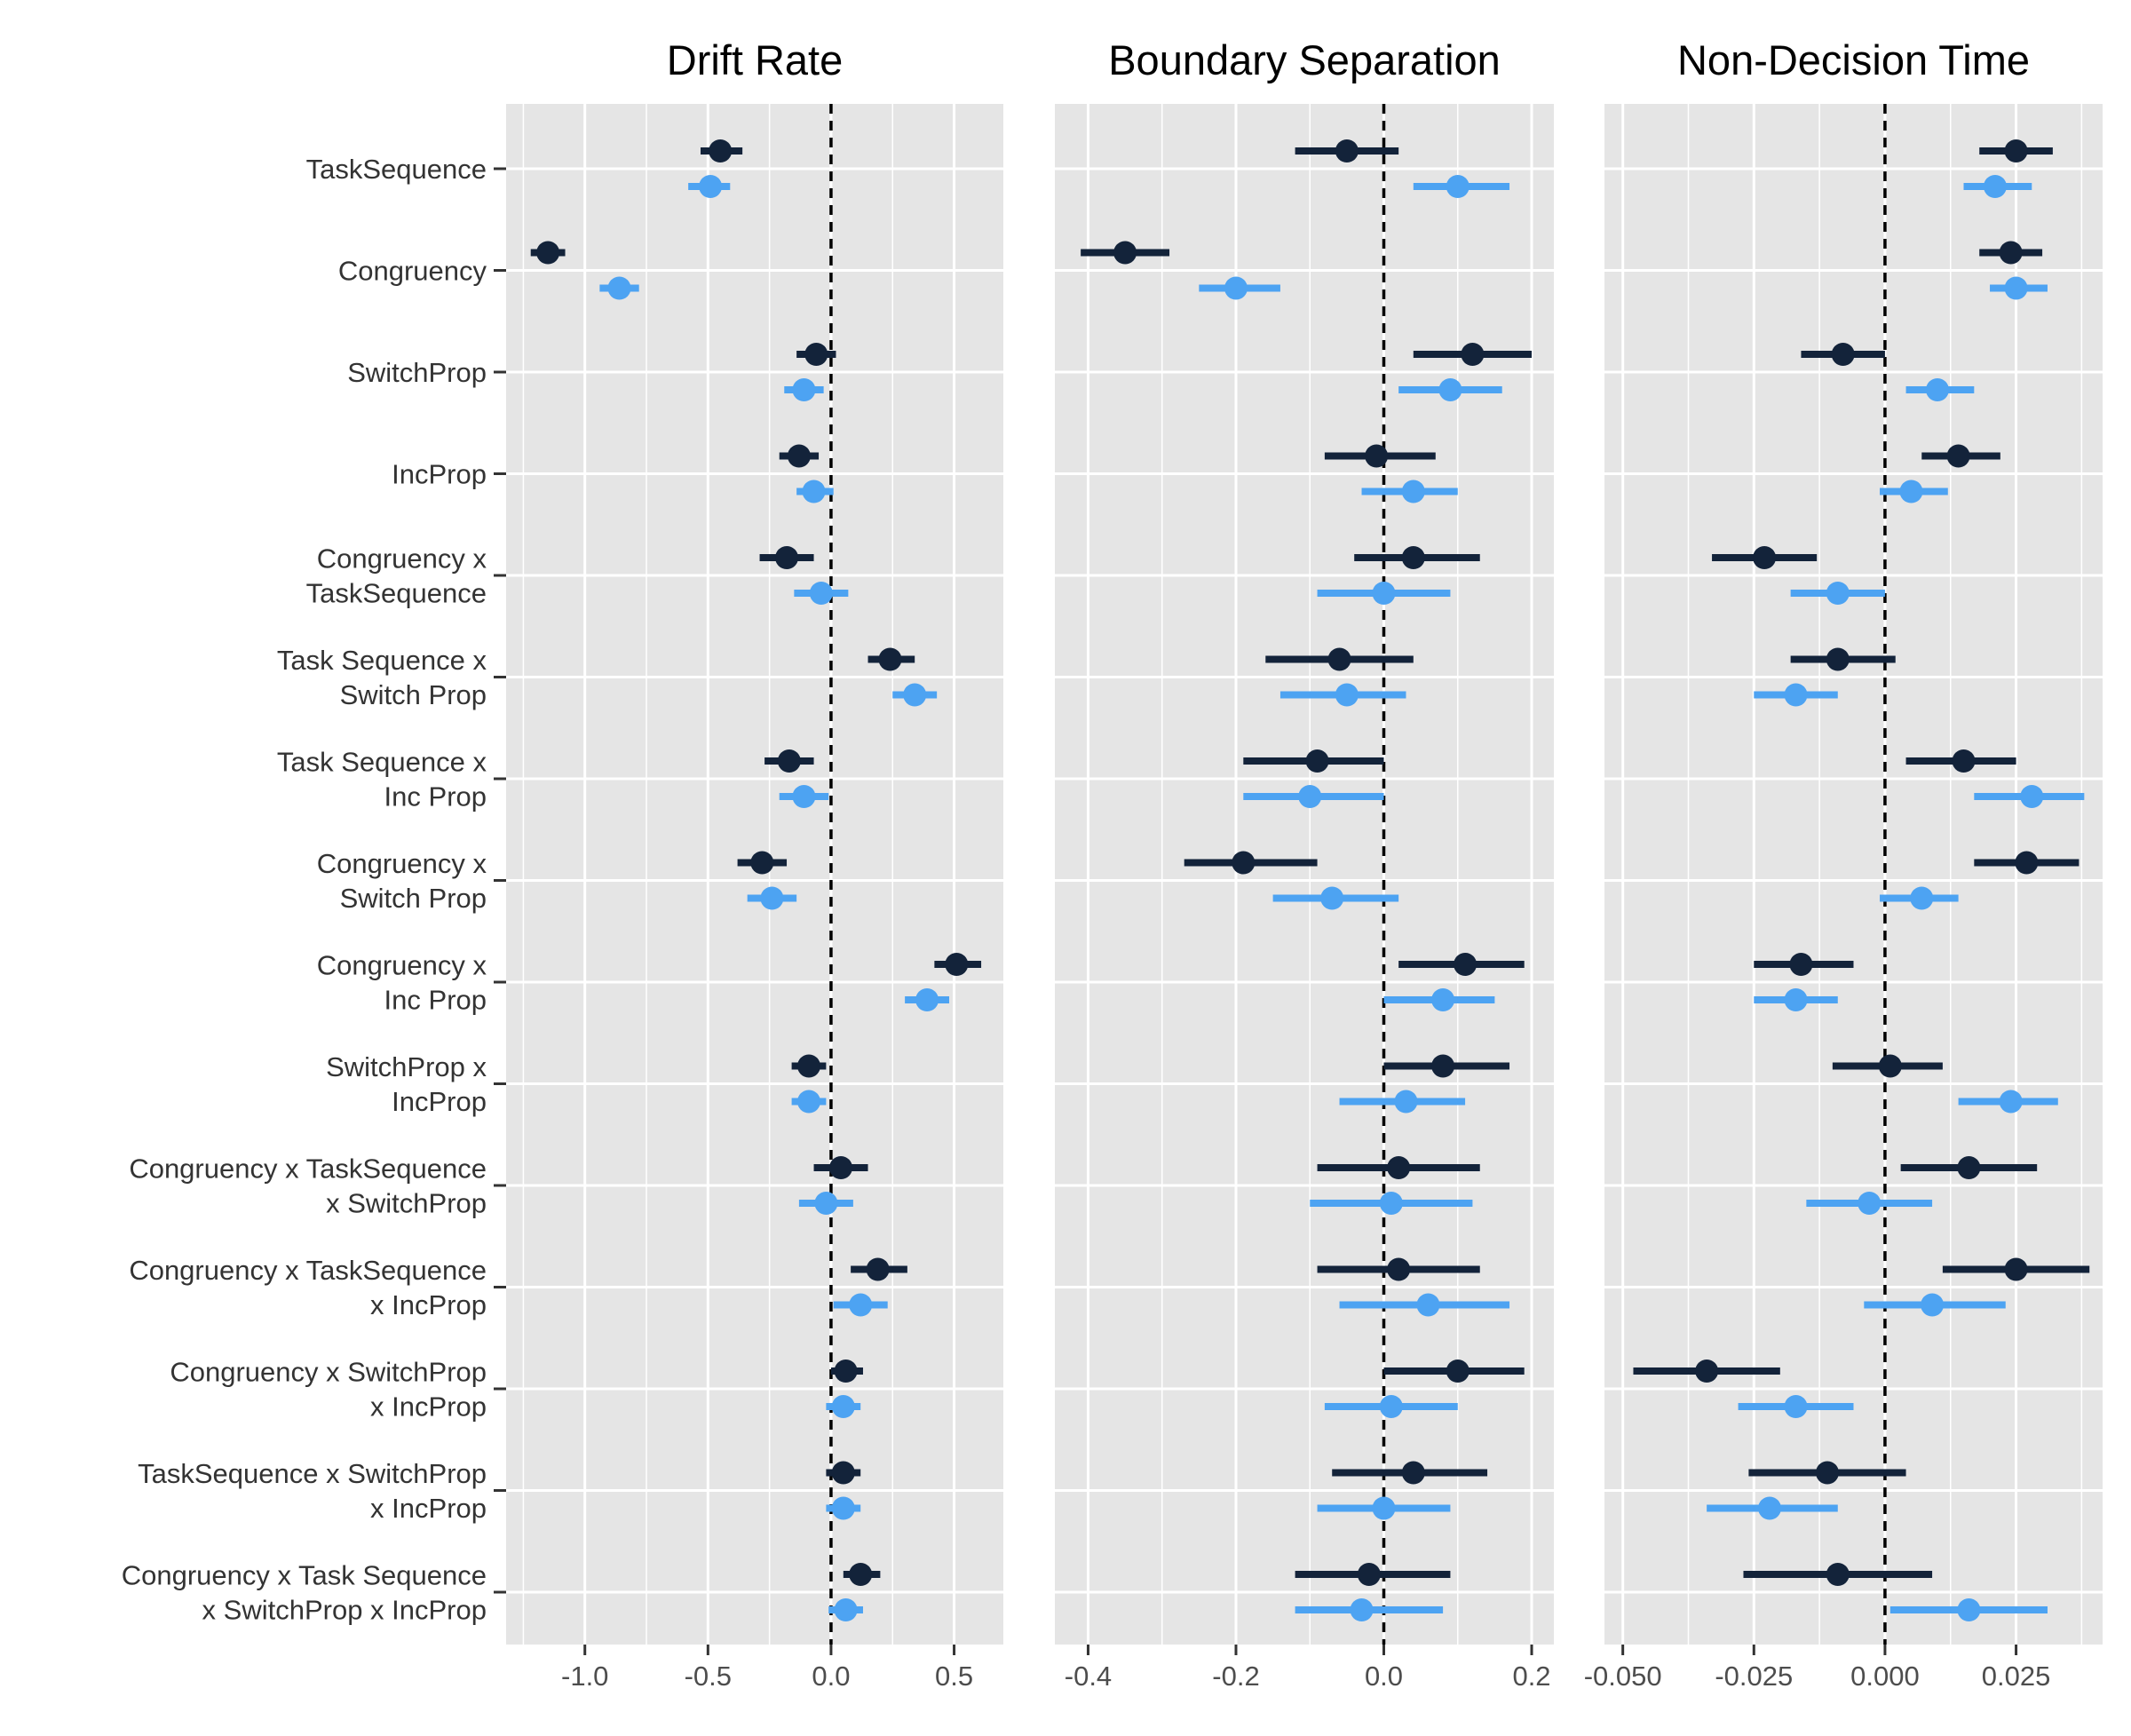 The image size is (2131, 1736). Describe the element at coordinates (1885, 1676) in the screenshot. I see `x-tick-label: 0.000` at that location.